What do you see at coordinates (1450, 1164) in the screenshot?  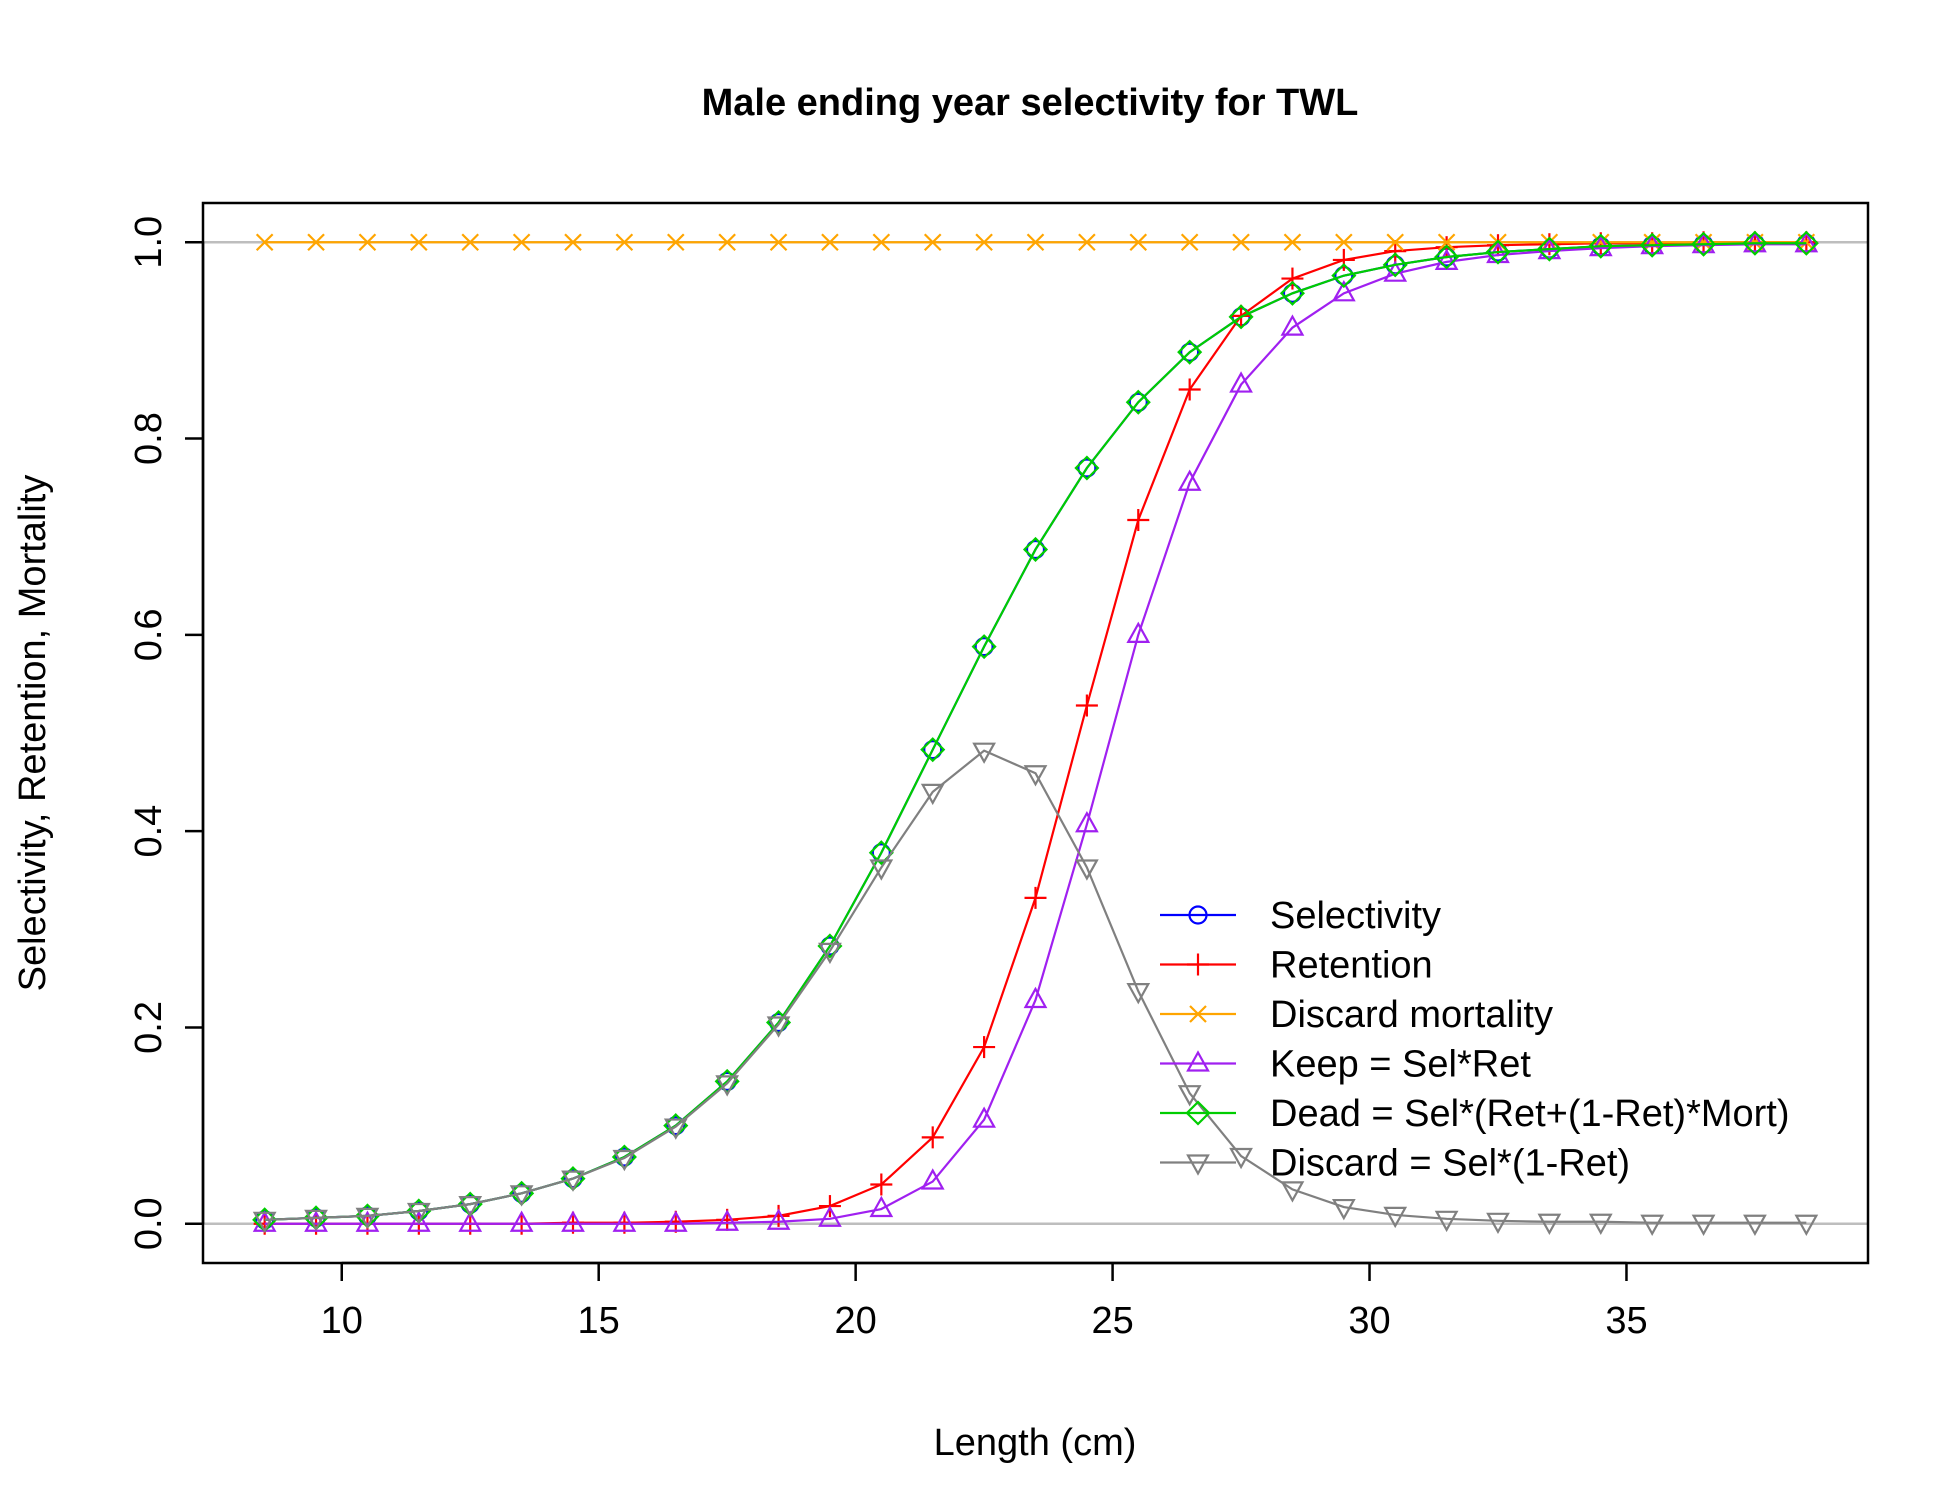 I see `legend-label: Discard = Sel*(1-Ret)` at bounding box center [1450, 1164].